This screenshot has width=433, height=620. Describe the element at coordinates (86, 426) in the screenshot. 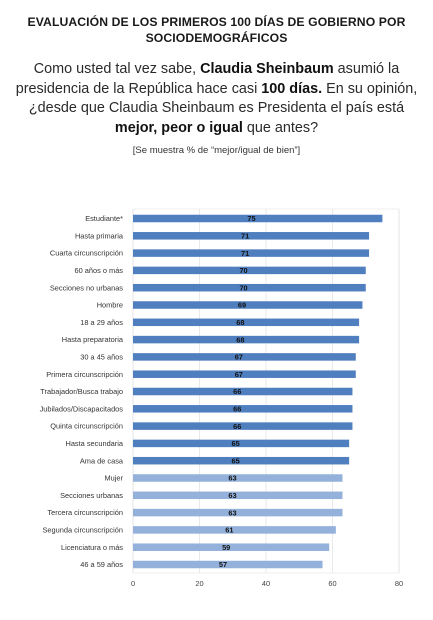

I see `category-label: Quinta circunscripción` at that location.